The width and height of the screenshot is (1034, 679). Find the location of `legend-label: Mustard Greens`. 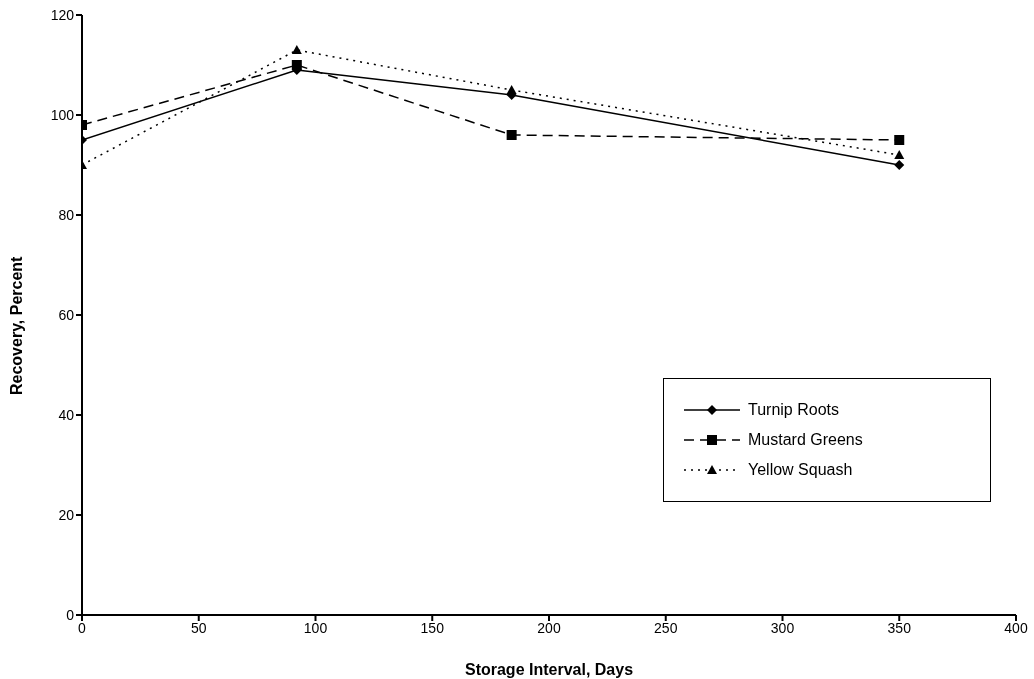

legend-label: Mustard Greens is located at coordinates (805, 440).